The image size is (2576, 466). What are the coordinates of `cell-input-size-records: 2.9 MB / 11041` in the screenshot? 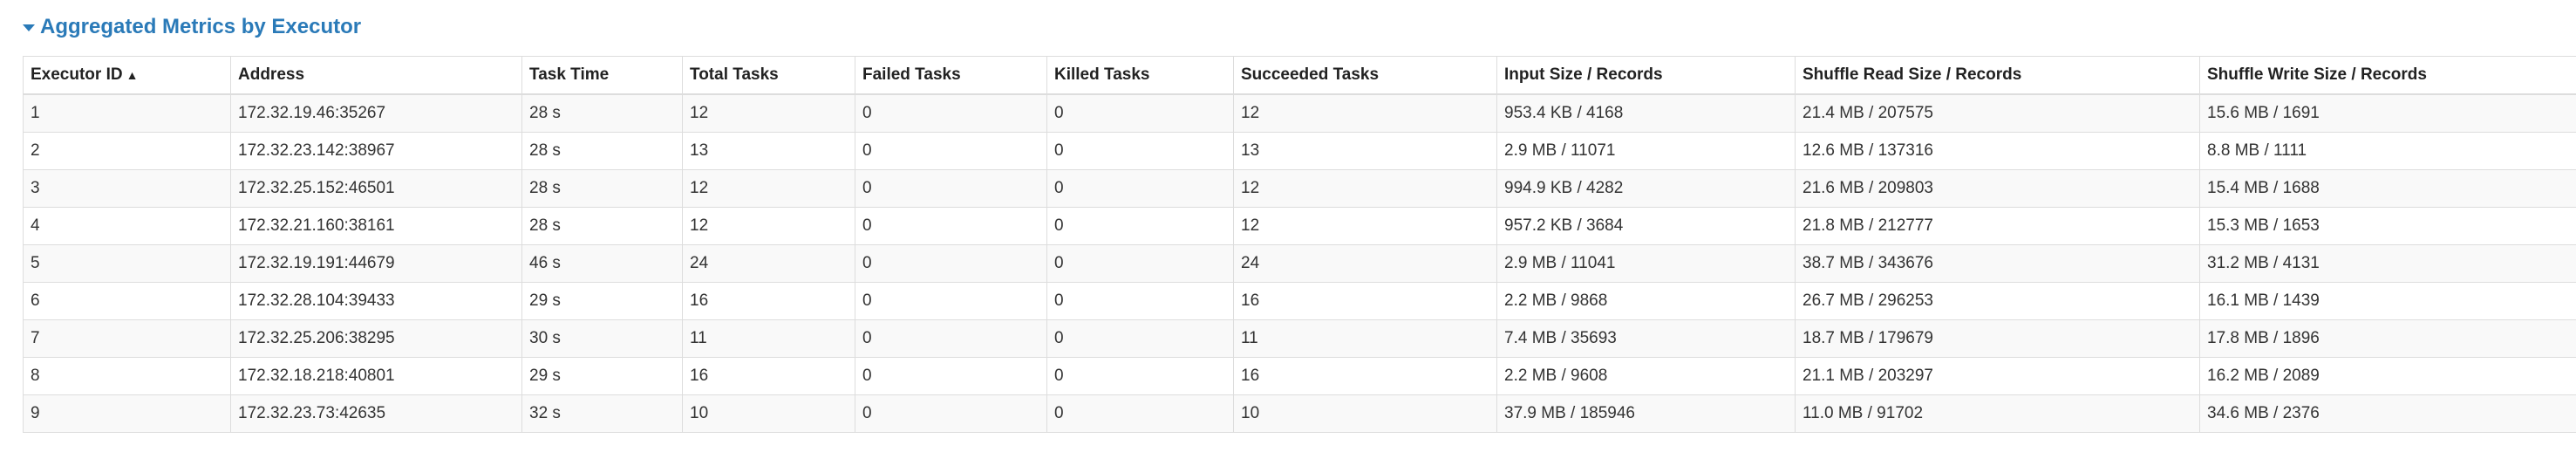 It's located at (1646, 263).